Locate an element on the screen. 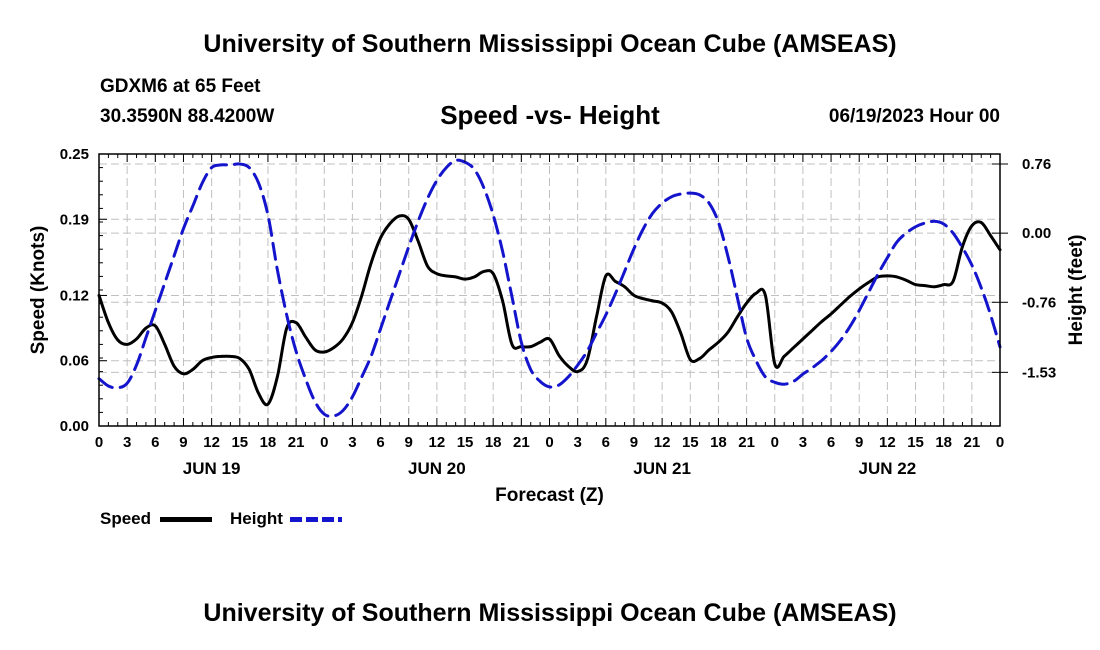 The width and height of the screenshot is (1100, 650). x-day-label: JUN 19 is located at coordinates (212, 468).